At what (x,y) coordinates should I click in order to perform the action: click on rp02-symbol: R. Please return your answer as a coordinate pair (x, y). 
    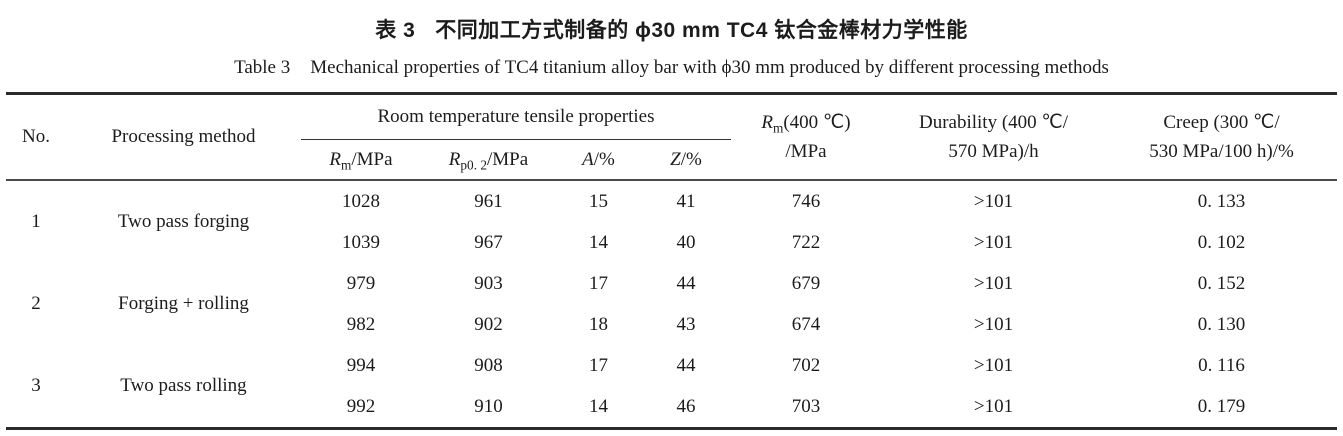
    Looking at the image, I should click on (454, 159).